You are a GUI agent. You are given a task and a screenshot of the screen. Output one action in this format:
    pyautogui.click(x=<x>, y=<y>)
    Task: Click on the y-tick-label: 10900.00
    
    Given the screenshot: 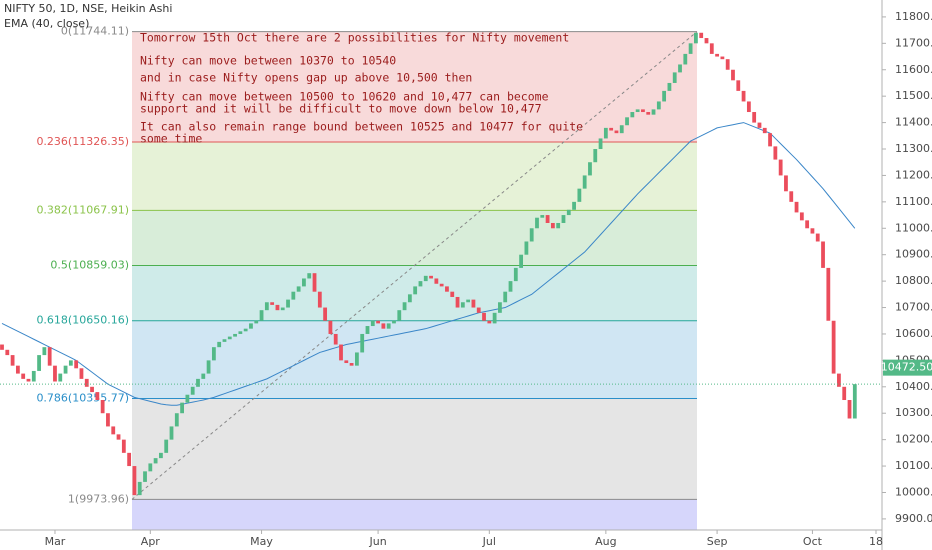 What is the action you would take?
    pyautogui.click(x=913, y=254)
    